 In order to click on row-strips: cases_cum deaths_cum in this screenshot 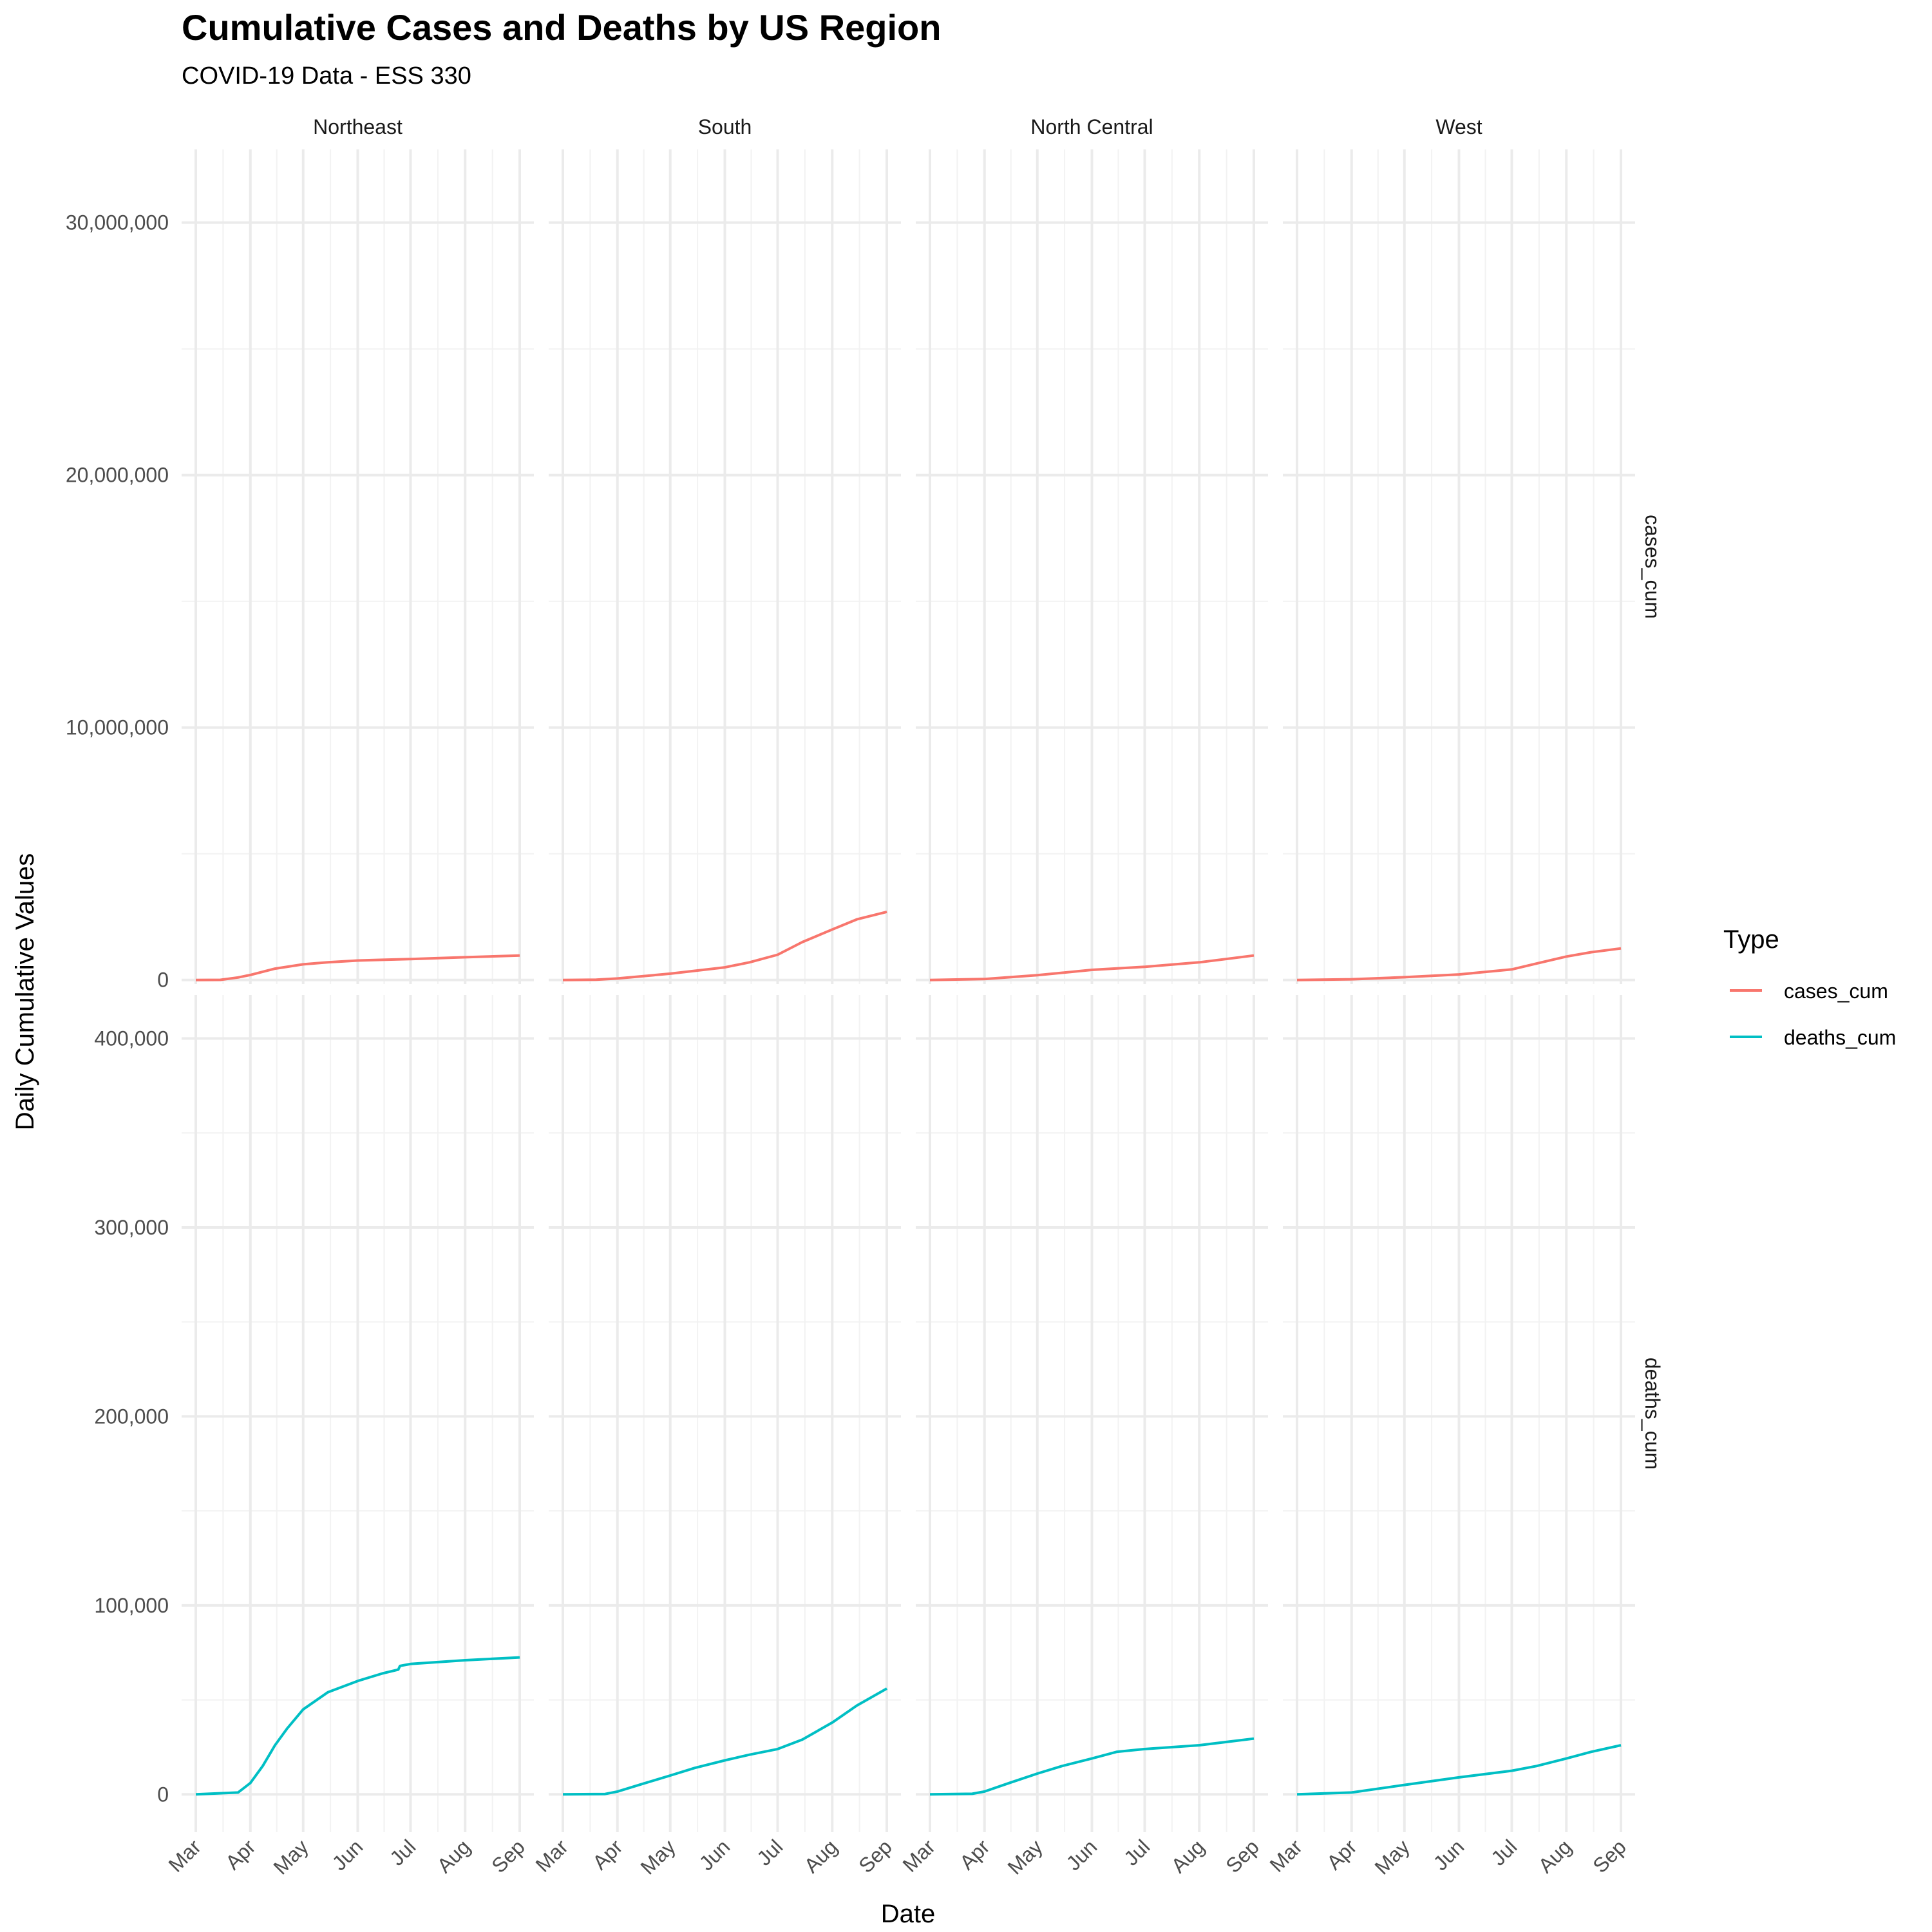, I will do `click(1653, 993)`.